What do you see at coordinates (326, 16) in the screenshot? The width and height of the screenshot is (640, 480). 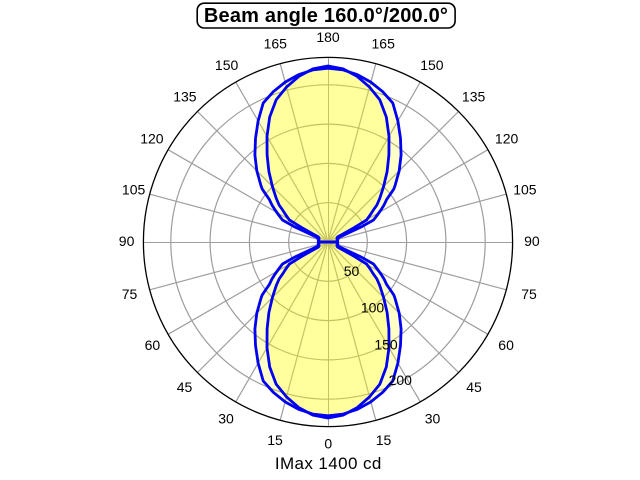 I see `svg-text: Beam angle 160.0°/200.0°` at bounding box center [326, 16].